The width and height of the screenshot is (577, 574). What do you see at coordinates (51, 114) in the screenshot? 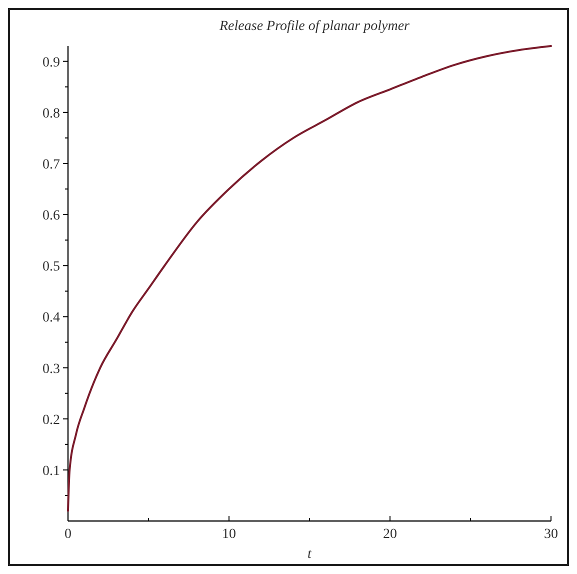
I see `y-tick-label: 0.8` at bounding box center [51, 114].